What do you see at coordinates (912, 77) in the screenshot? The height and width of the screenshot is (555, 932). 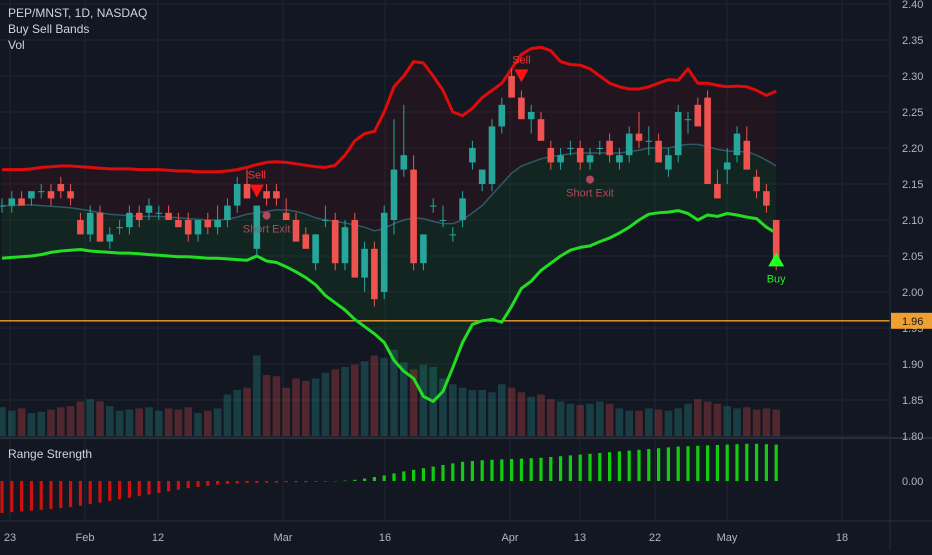 I see `price-tick-label: 2.30` at bounding box center [912, 77].